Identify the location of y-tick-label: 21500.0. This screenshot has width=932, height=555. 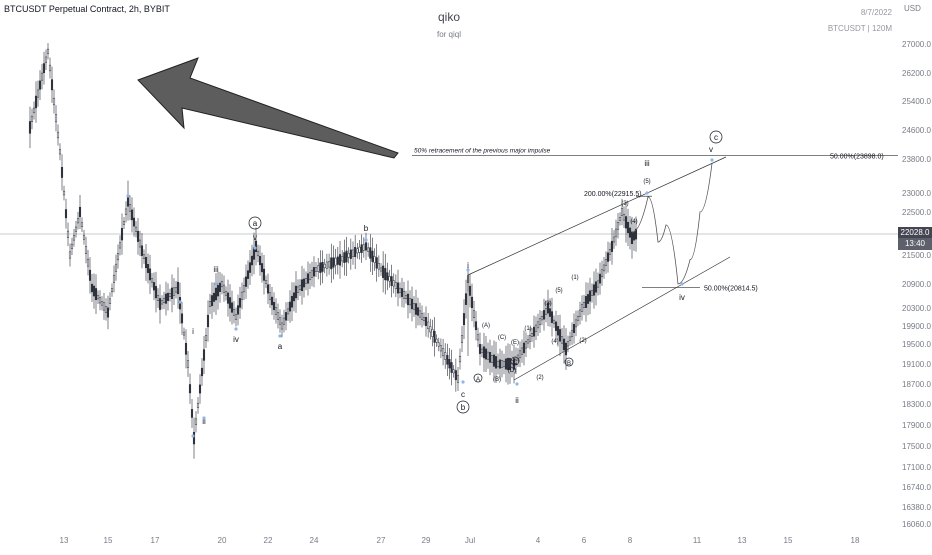
(916, 255).